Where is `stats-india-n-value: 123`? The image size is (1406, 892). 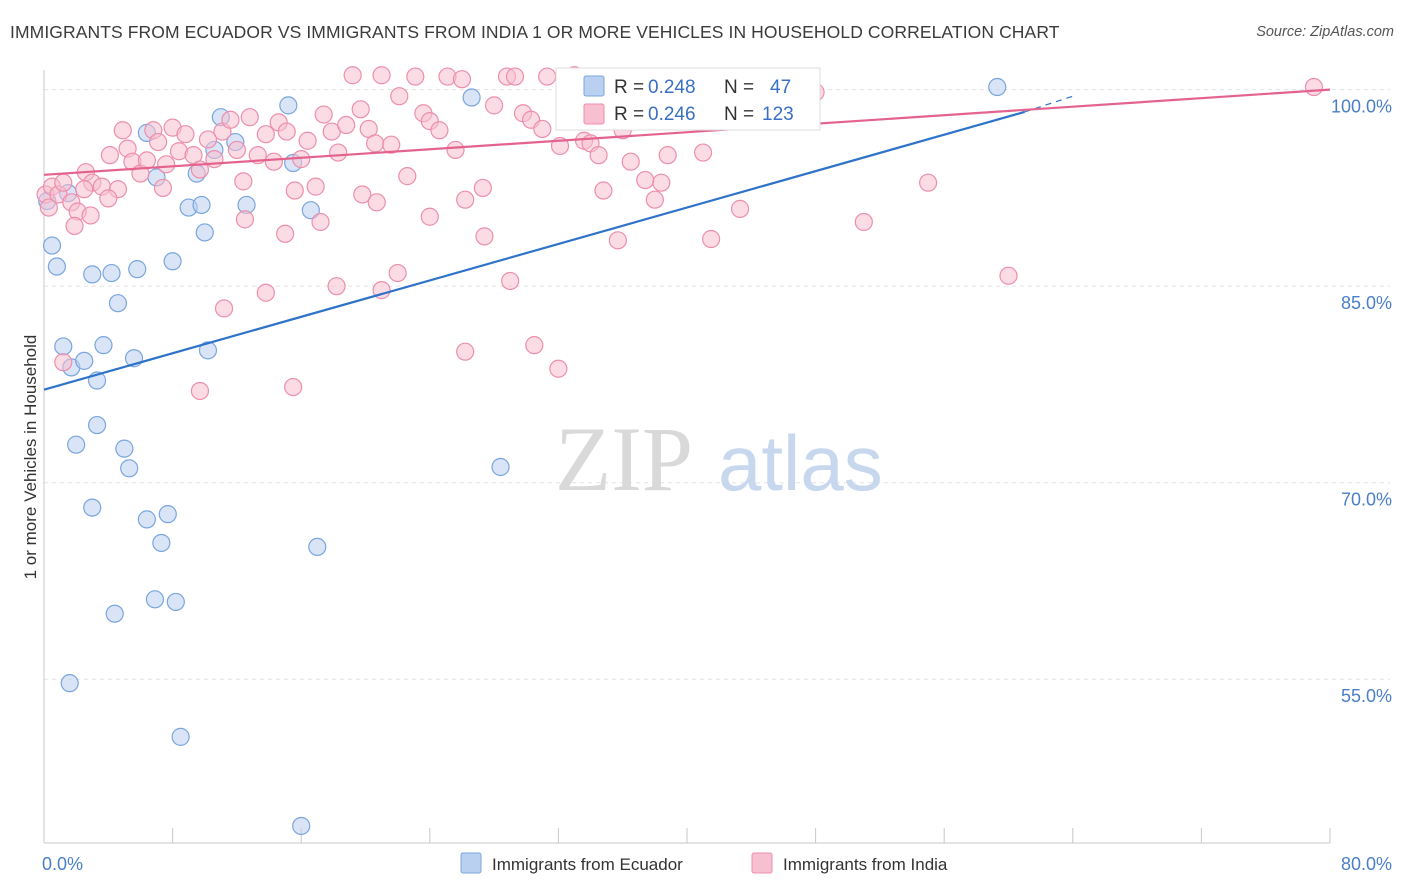 stats-india-n-value: 123 is located at coordinates (778, 114).